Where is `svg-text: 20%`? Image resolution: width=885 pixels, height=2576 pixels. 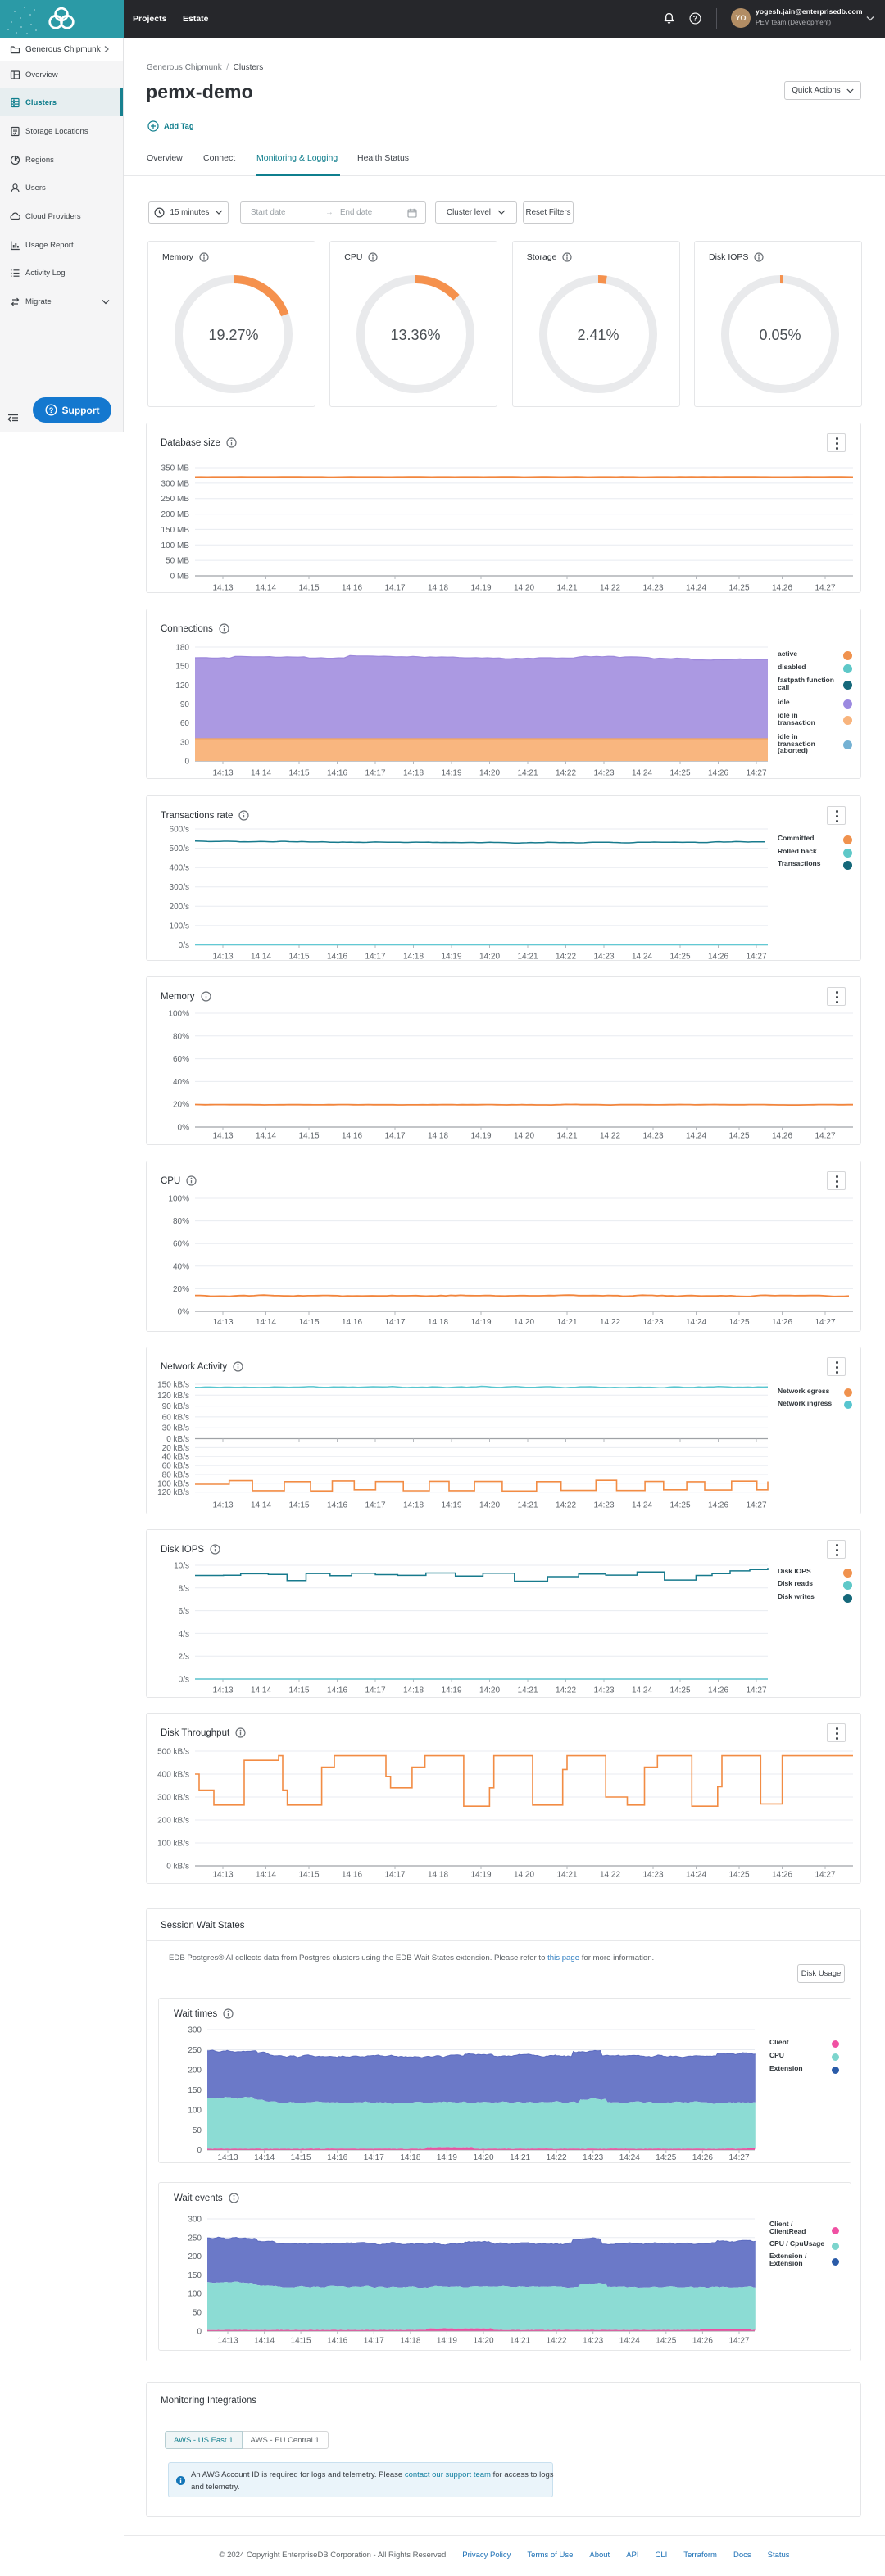 svg-text: 20% is located at coordinates (181, 1105).